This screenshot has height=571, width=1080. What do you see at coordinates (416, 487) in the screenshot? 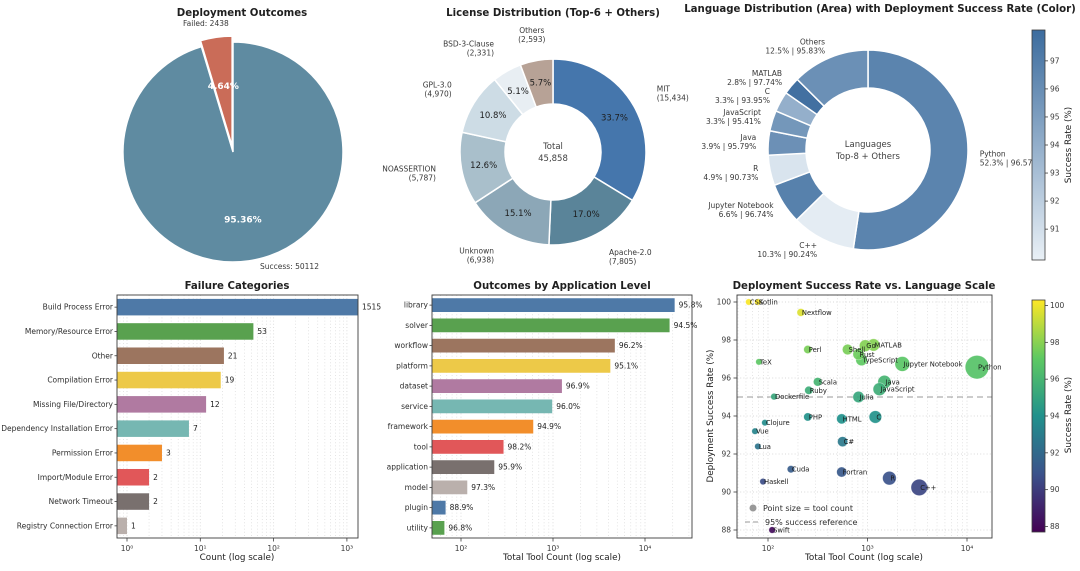
I see `bar-category-label: model` at bounding box center [416, 487].